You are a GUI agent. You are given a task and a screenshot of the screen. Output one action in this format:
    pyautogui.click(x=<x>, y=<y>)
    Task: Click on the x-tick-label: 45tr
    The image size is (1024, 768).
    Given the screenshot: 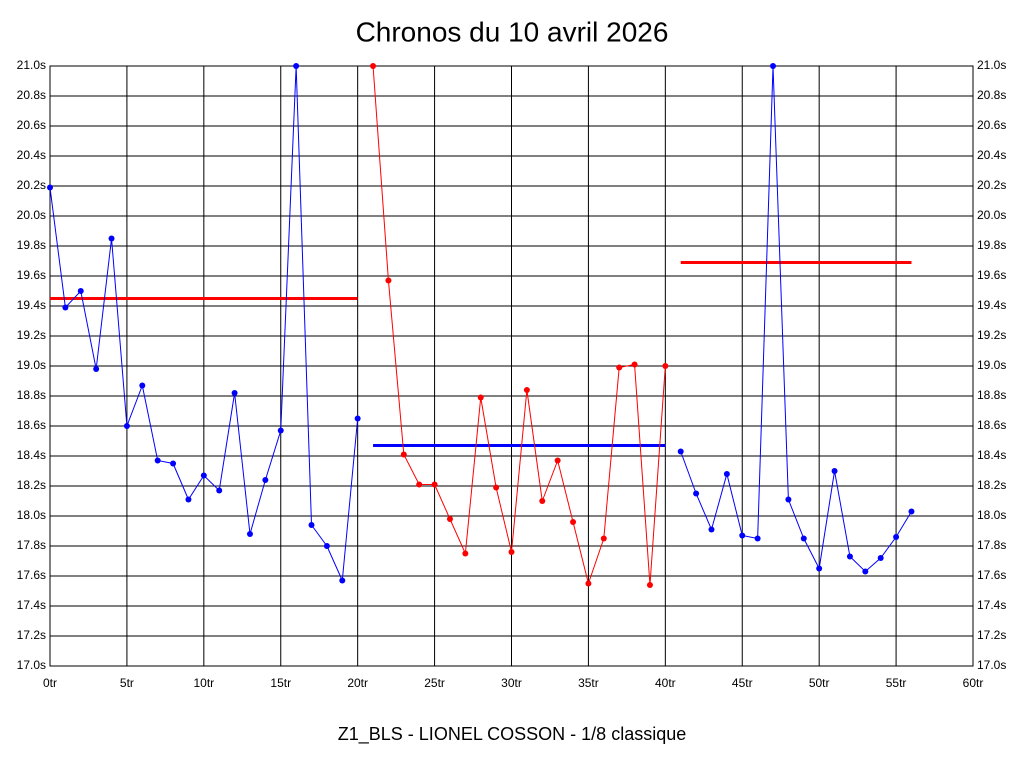 What is the action you would take?
    pyautogui.click(x=742, y=683)
    